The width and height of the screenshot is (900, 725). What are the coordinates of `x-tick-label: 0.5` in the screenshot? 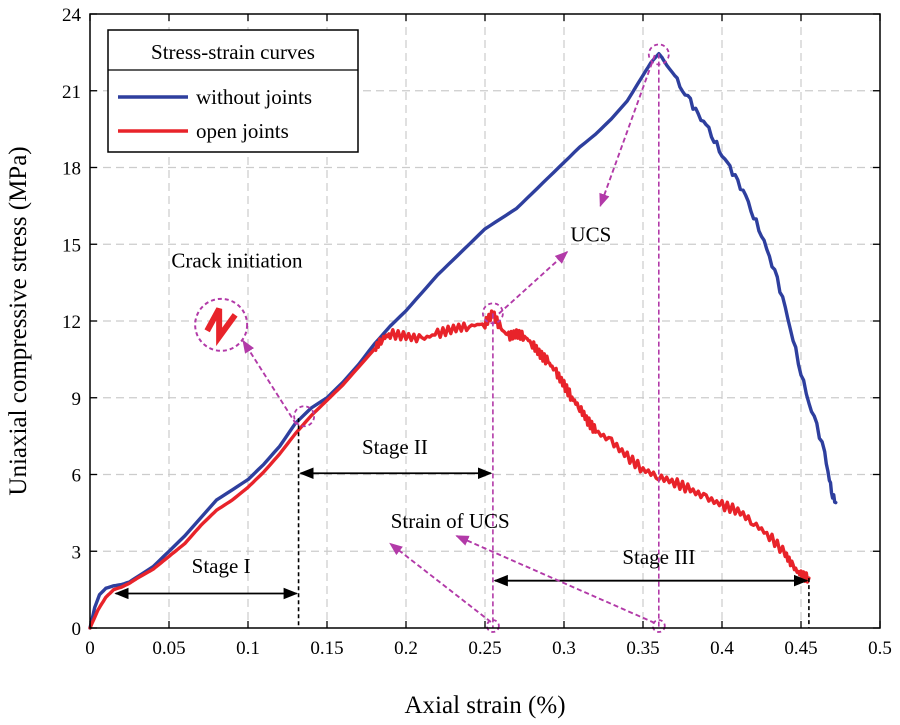 It's located at (880, 648).